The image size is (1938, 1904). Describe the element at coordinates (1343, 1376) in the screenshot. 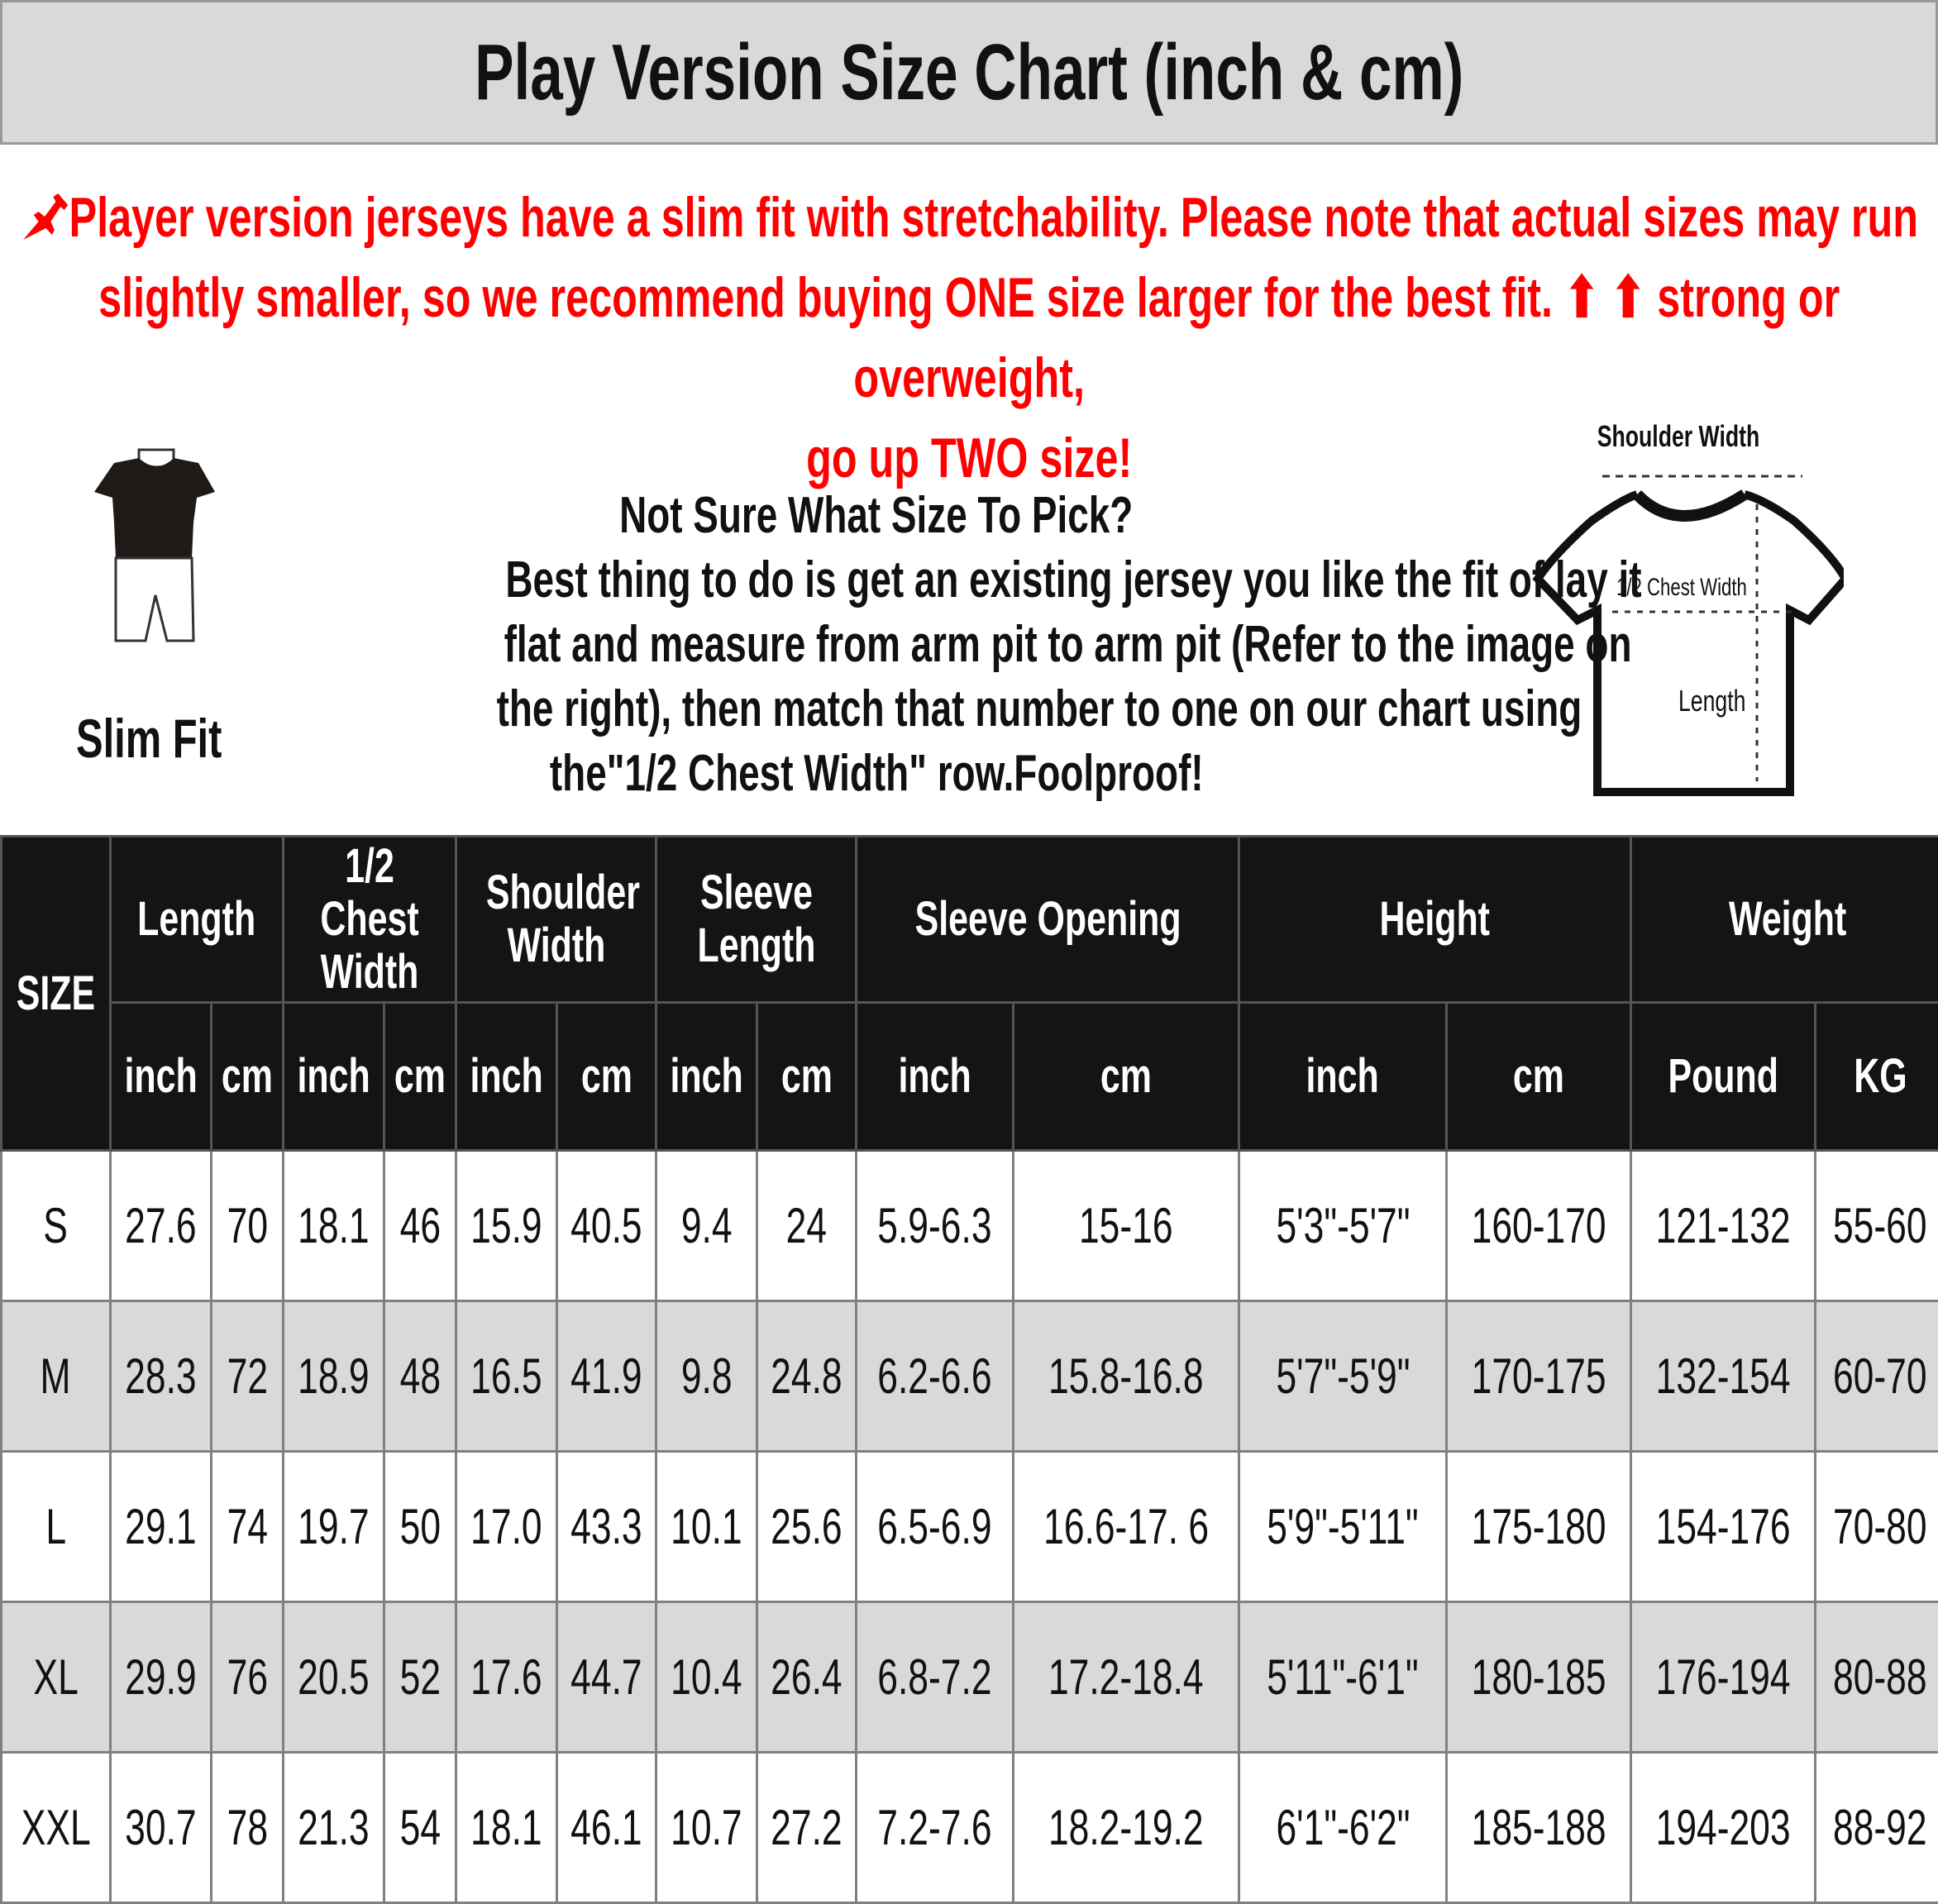

I see `table-cell: 5'7"-5'9"` at that location.